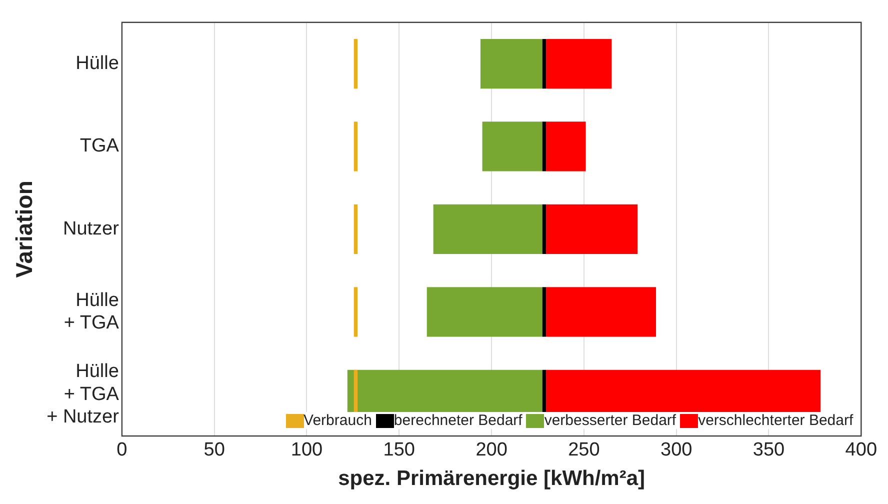 The height and width of the screenshot is (504, 888). Describe the element at coordinates (610, 420) in the screenshot. I see `legend-label: verbesserter Bedarf` at that location.